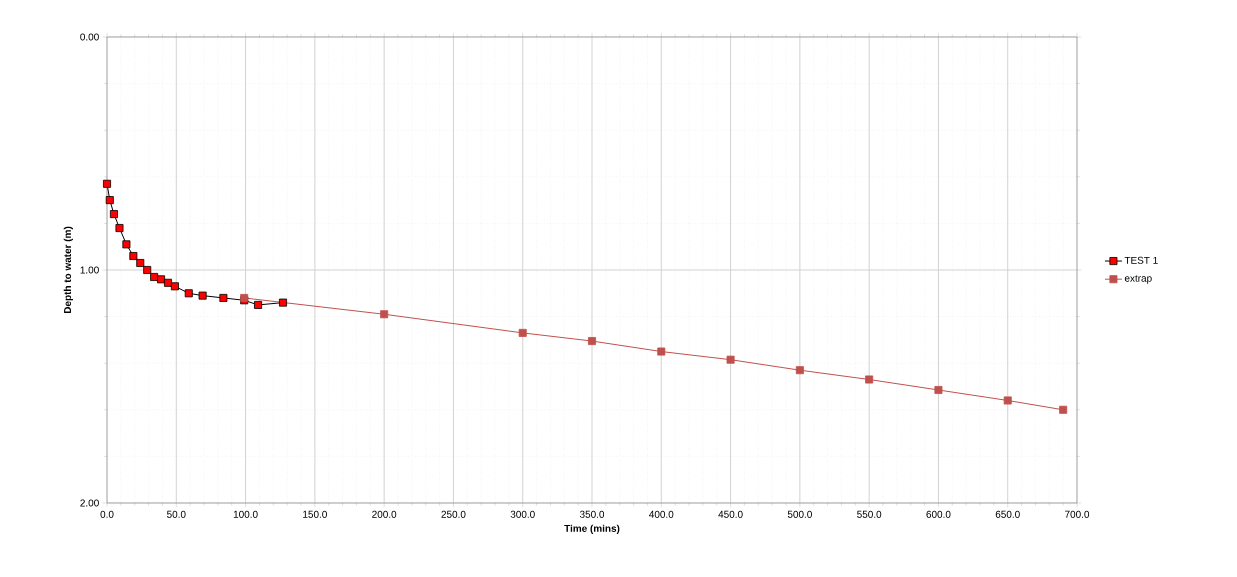 This screenshot has width=1237, height=577. I want to click on y-tick-label: 2.00, so click(89, 503).